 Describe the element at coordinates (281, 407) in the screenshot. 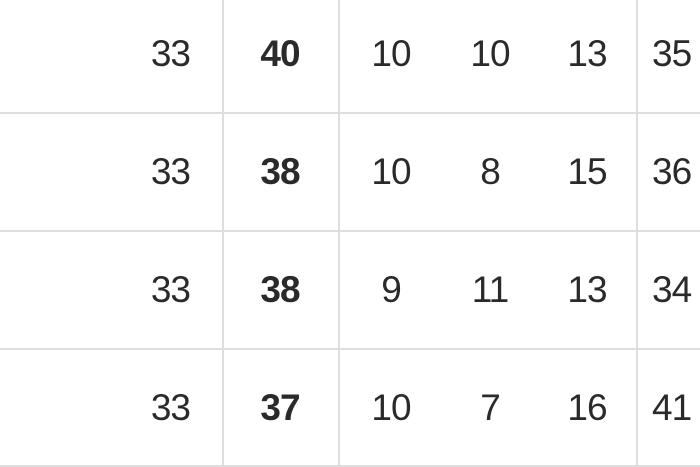

I see `table-cell-total: 37` at that location.